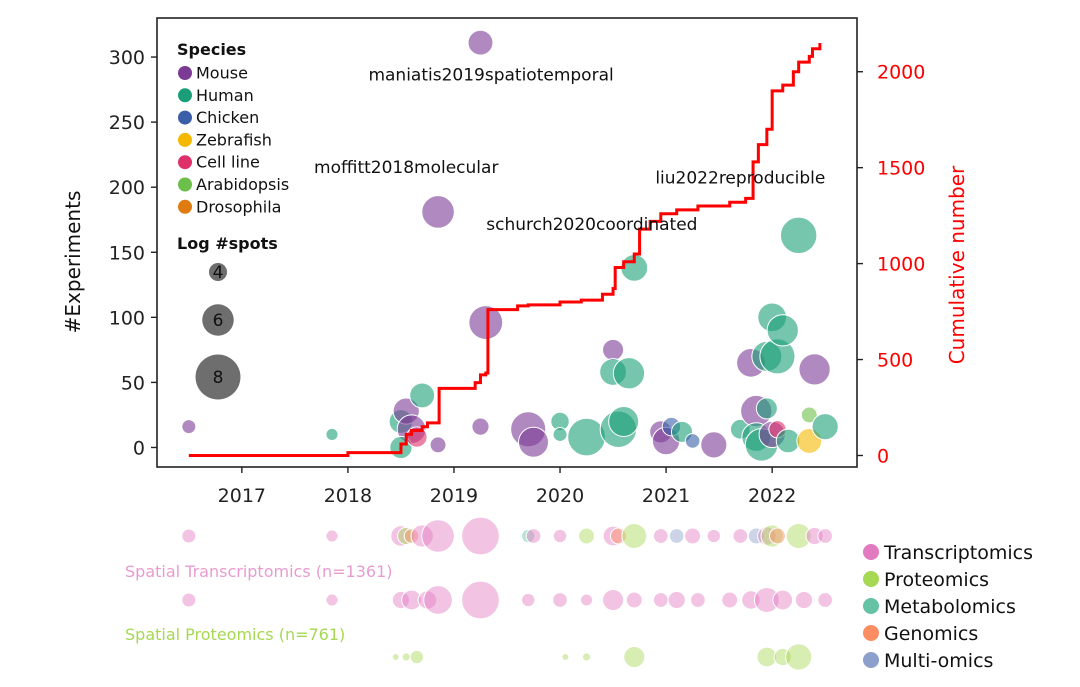 This screenshot has width=1080, height=687. What do you see at coordinates (454, 496) in the screenshot?
I see `x-tick-label: 2019` at bounding box center [454, 496].